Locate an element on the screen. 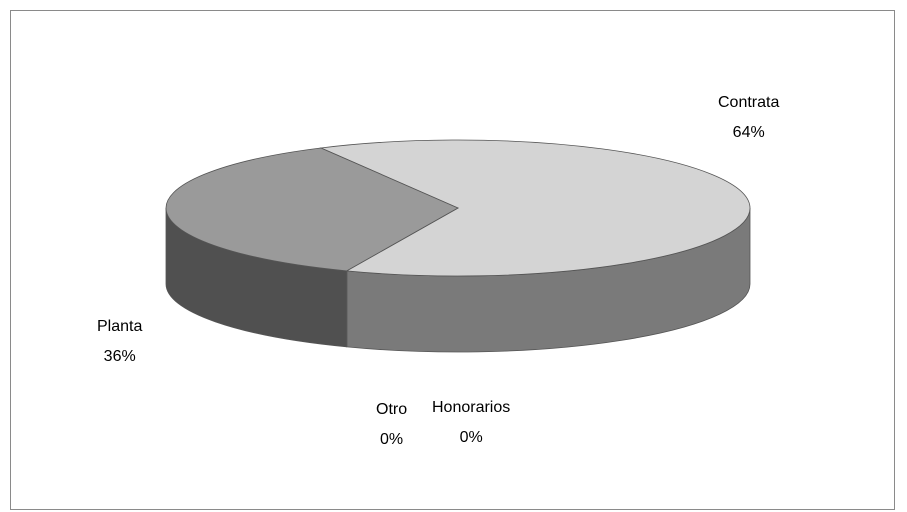 The image size is (907, 512). pie-slice-planta is located at coordinates (312, 209).